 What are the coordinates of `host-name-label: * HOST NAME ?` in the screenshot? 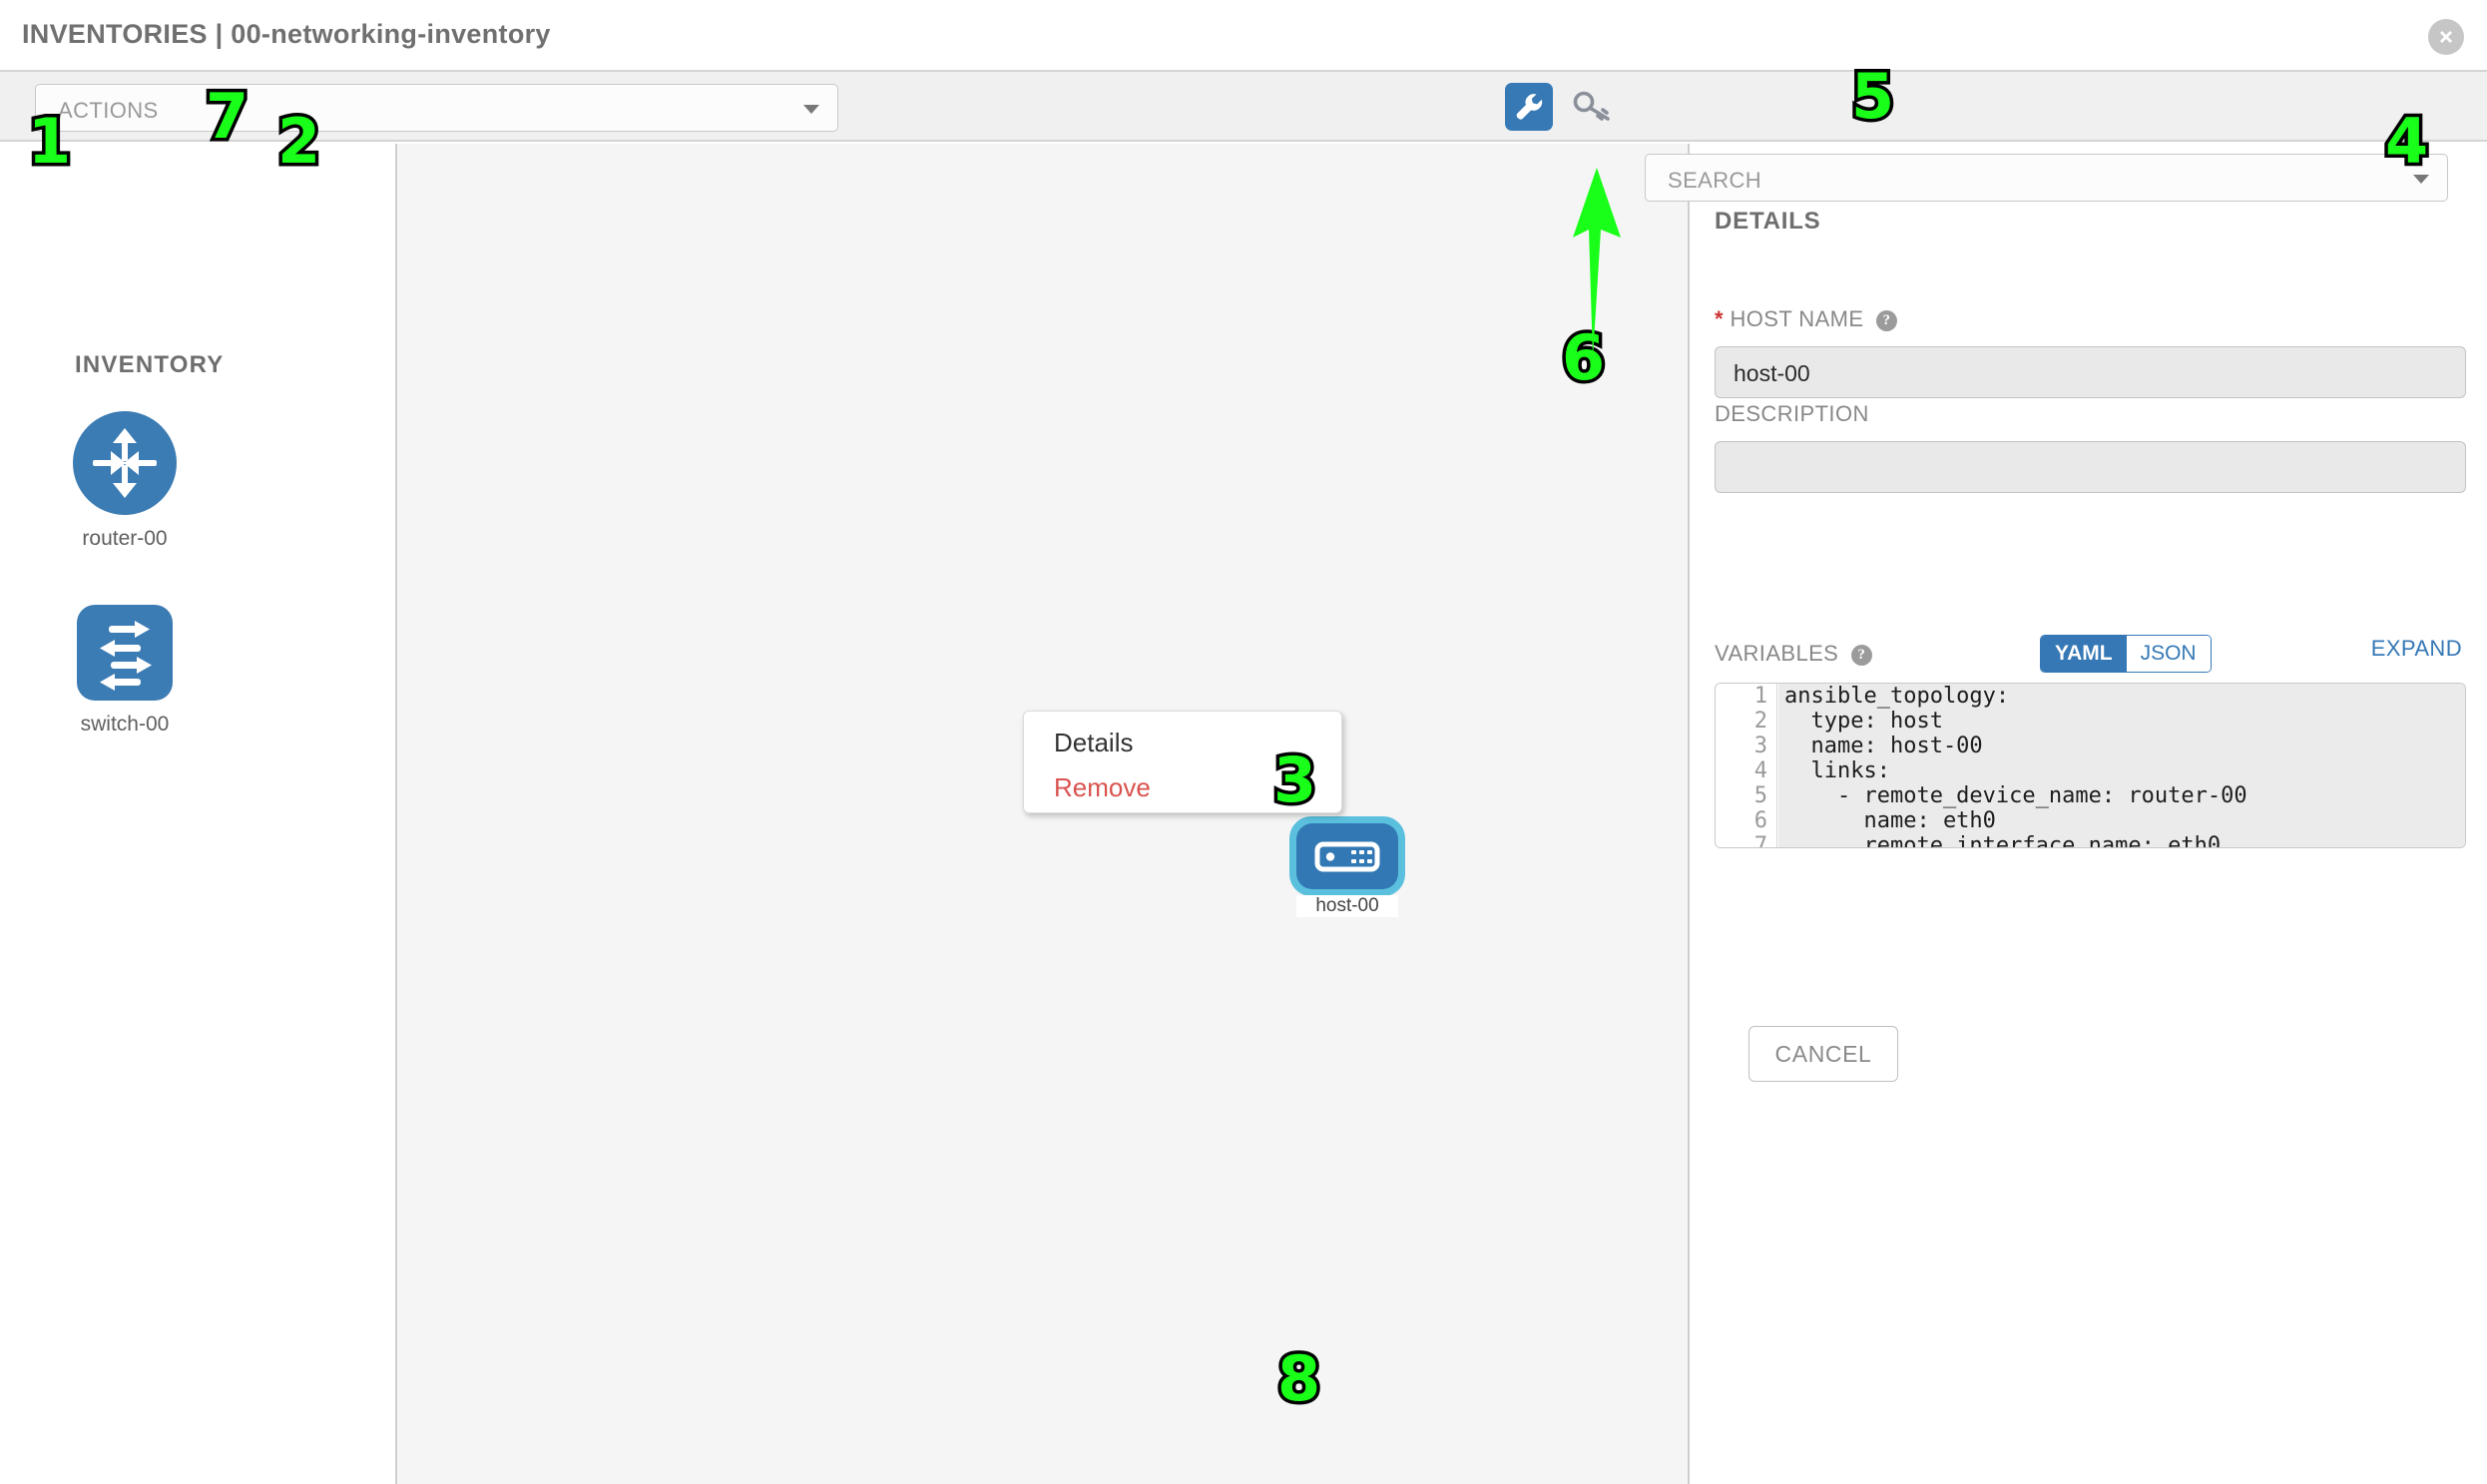 It's located at (1806, 319).